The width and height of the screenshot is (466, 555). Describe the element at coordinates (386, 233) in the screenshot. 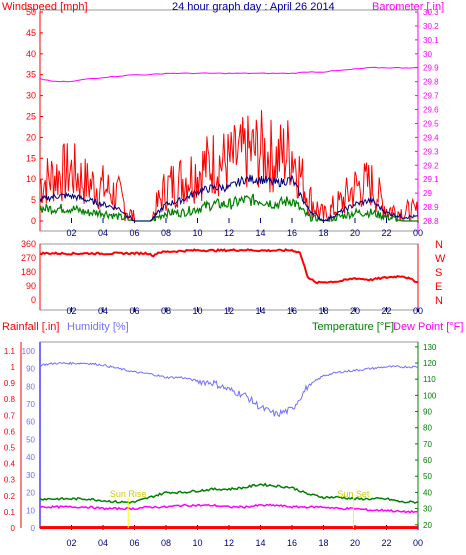

I see `p1-x-tick-label: 22` at that location.